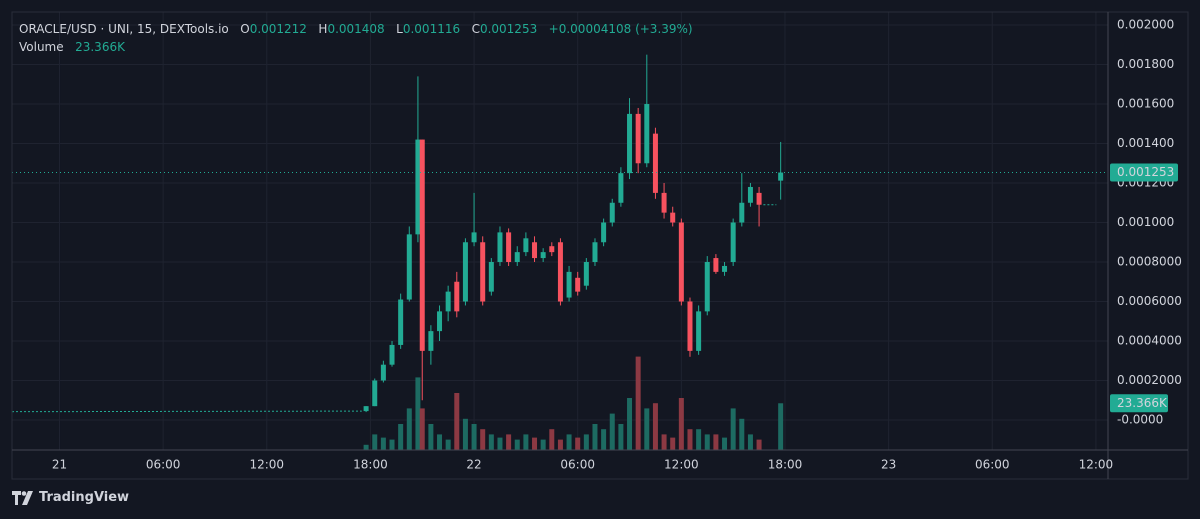  Describe the element at coordinates (1145, 104) in the screenshot. I see `y-tick-label: 0.001600` at that location.